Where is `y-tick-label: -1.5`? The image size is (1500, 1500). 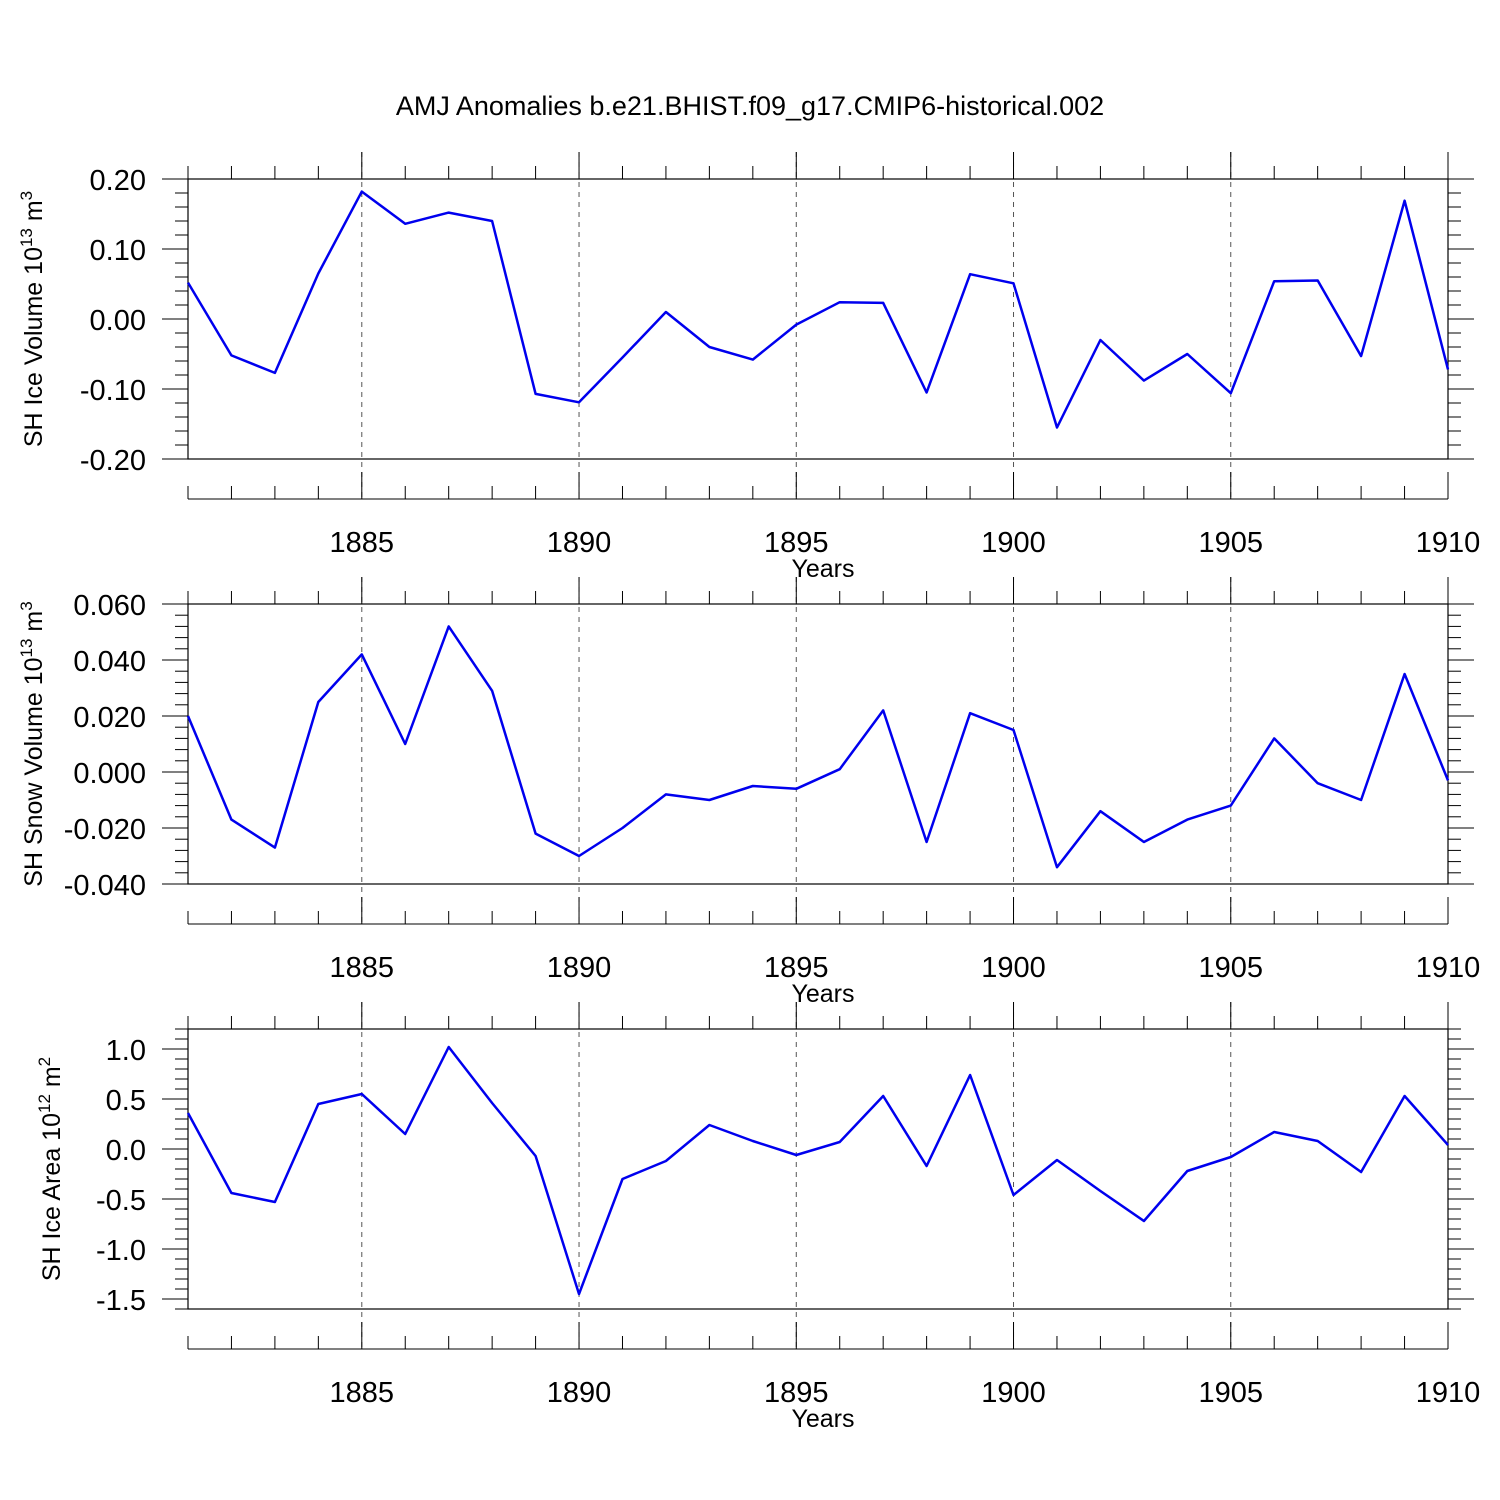 y-tick-label: -1.5 is located at coordinates (121, 1301).